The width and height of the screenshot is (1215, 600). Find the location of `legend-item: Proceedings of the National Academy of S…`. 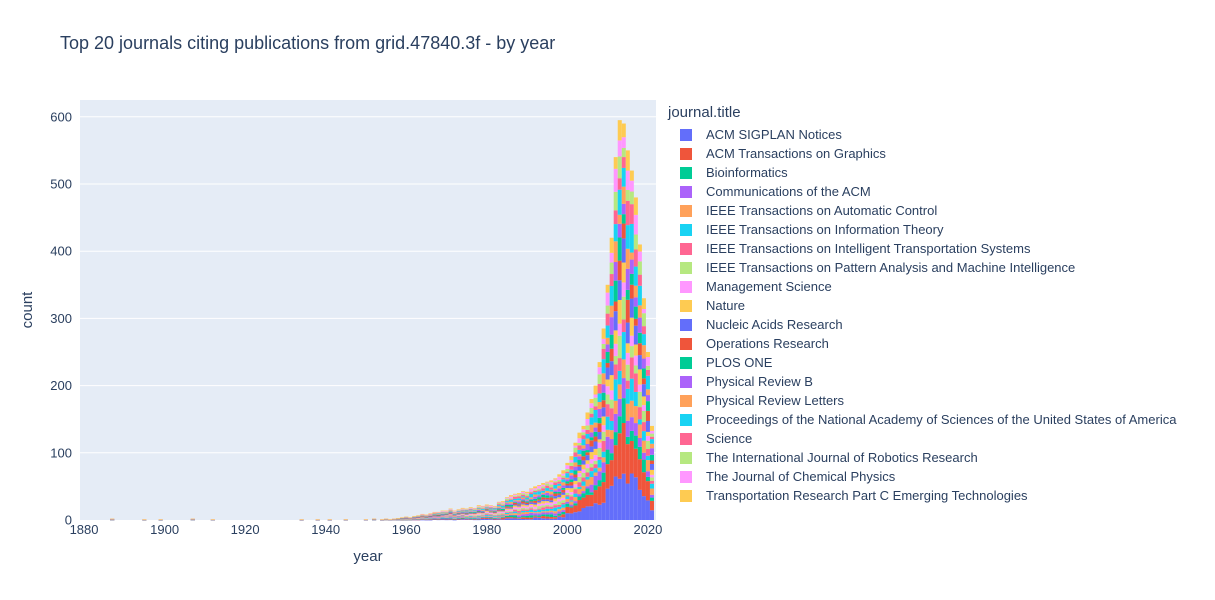

legend-item: Proceedings of the National Academy of S… is located at coordinates (922, 419).